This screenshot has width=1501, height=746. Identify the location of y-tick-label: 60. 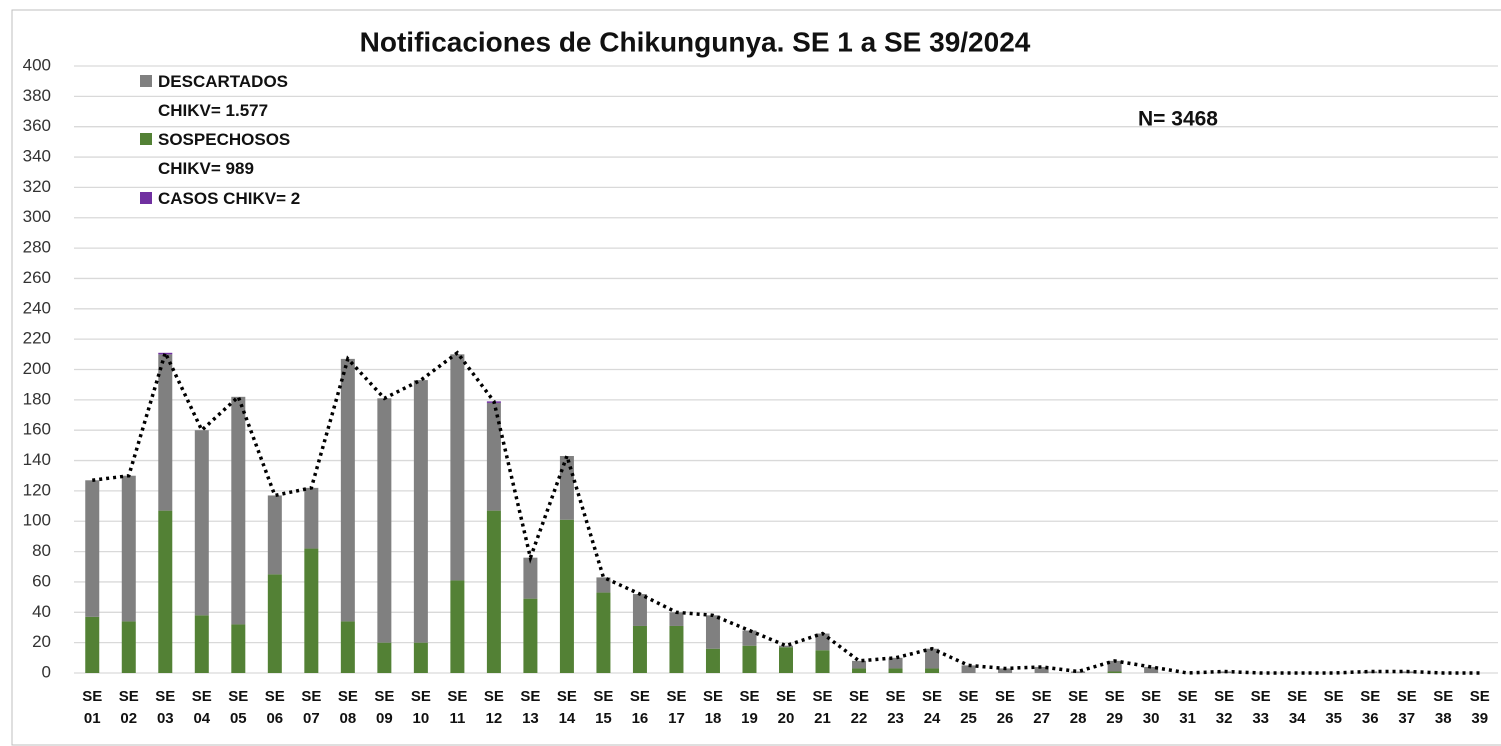
(41, 580).